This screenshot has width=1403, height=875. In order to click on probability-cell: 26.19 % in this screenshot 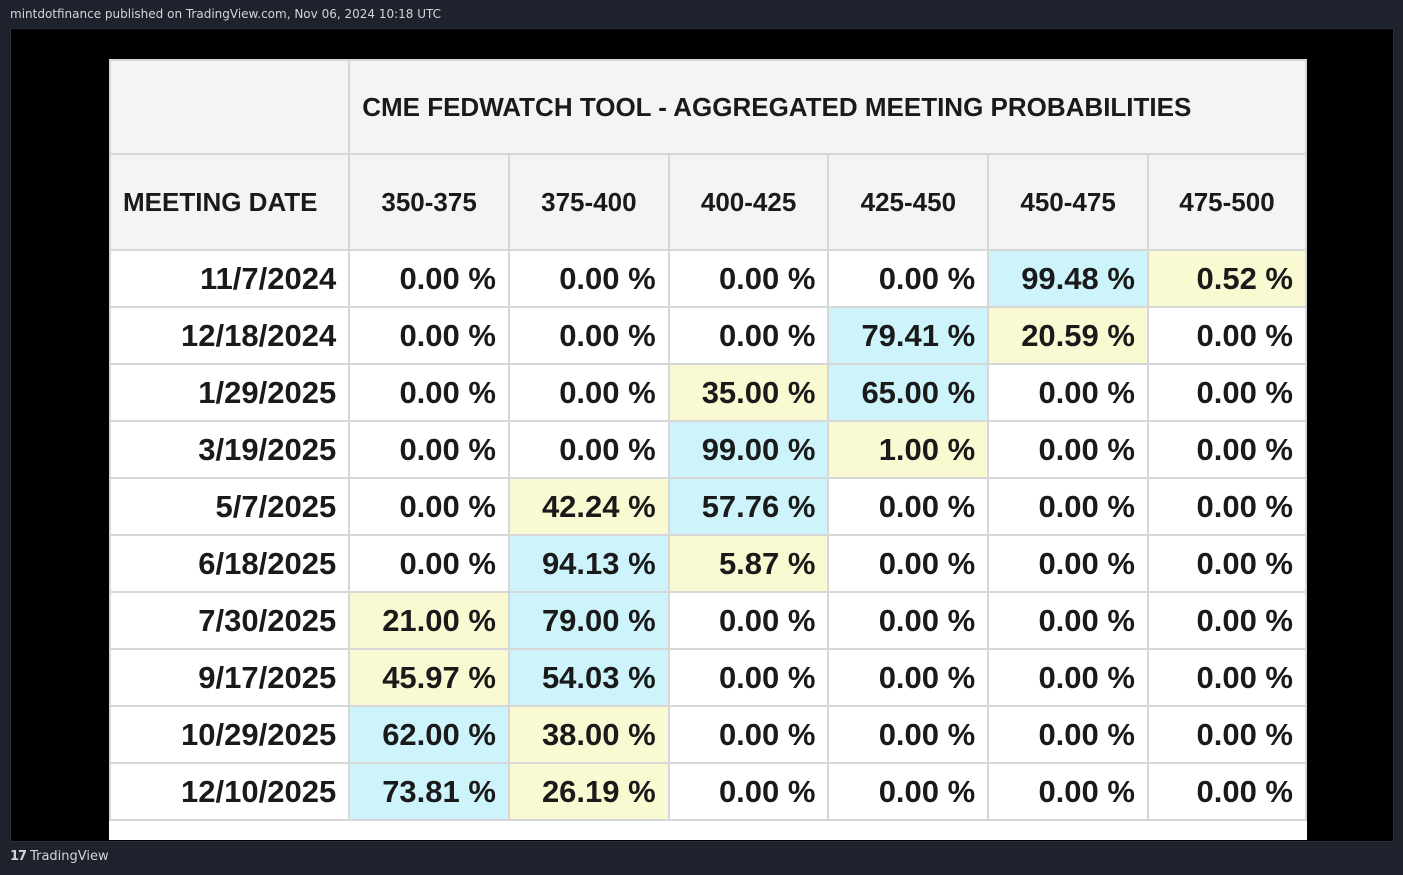, I will do `click(588, 791)`.